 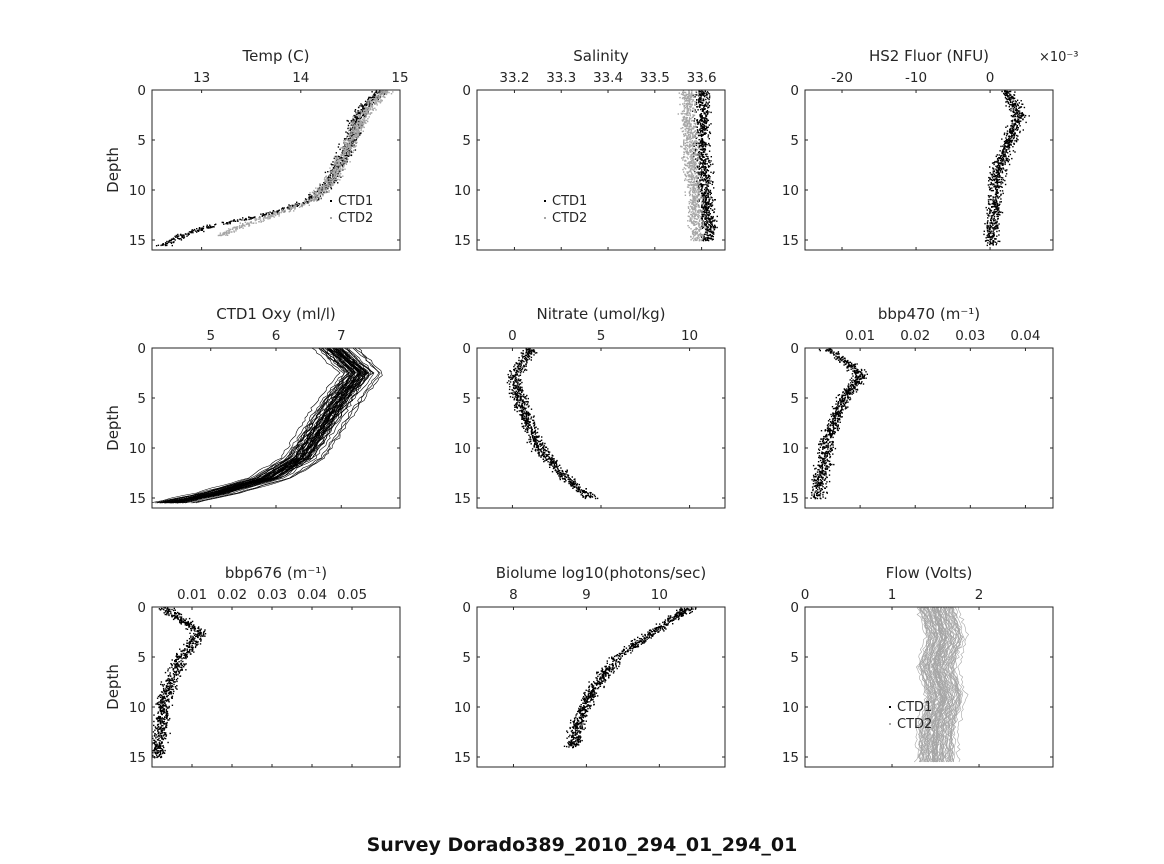 What do you see at coordinates (702, 78) in the screenshot?
I see `x-tick-label: 33.6` at bounding box center [702, 78].